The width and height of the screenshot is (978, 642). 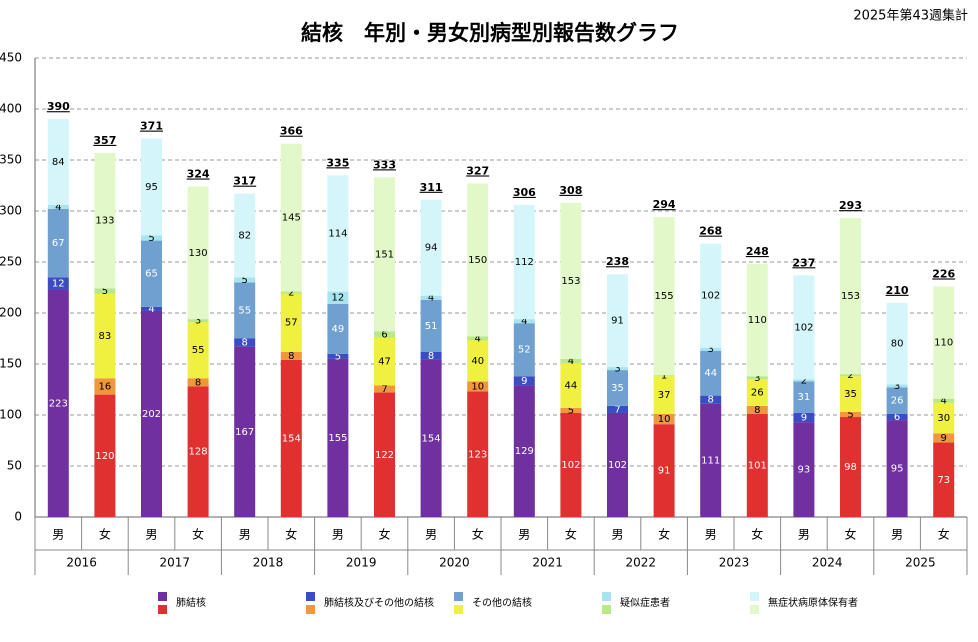 I want to click on year-label: 2024, so click(x=827, y=563).